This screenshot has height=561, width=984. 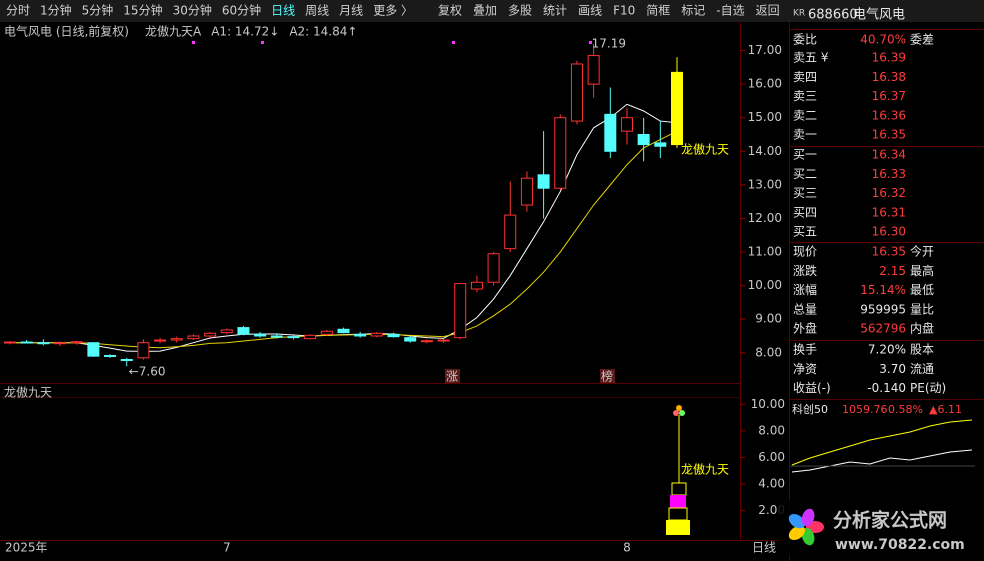 I want to click on period-tab: 月线, so click(x=351, y=11).